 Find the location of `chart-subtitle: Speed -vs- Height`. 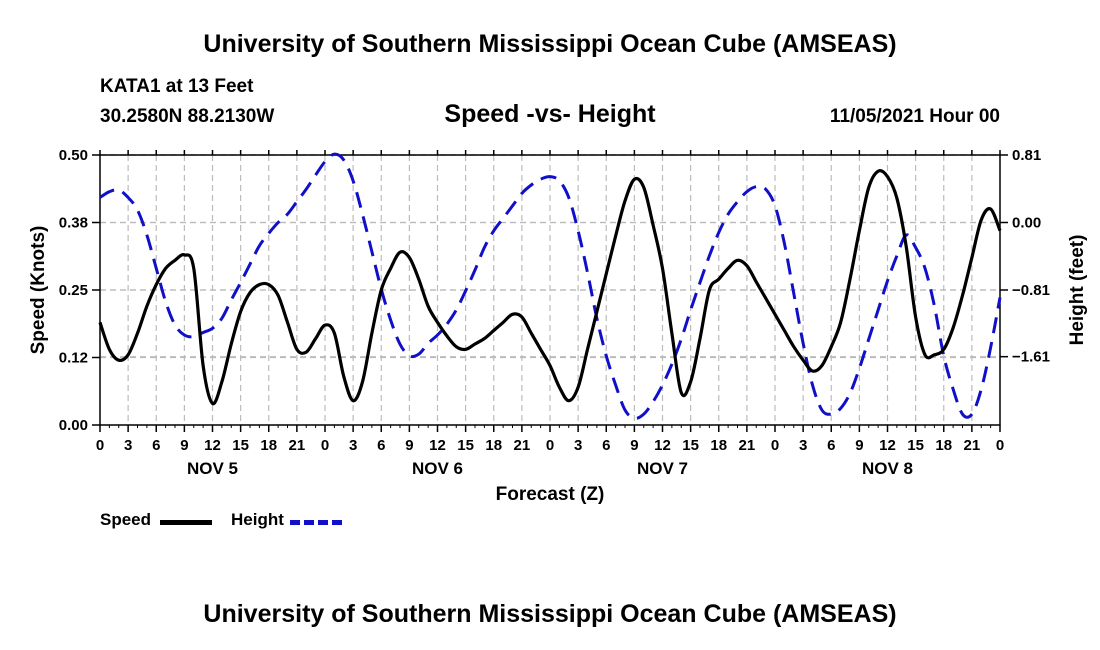

chart-subtitle: Speed -vs- Height is located at coordinates (550, 114).